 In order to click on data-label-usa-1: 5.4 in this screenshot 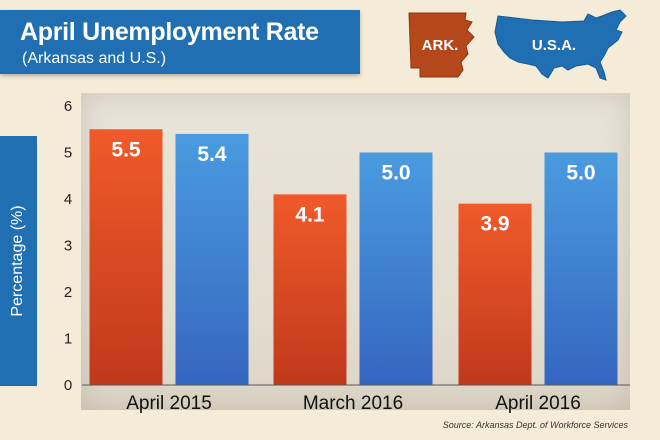, I will do `click(212, 154)`.